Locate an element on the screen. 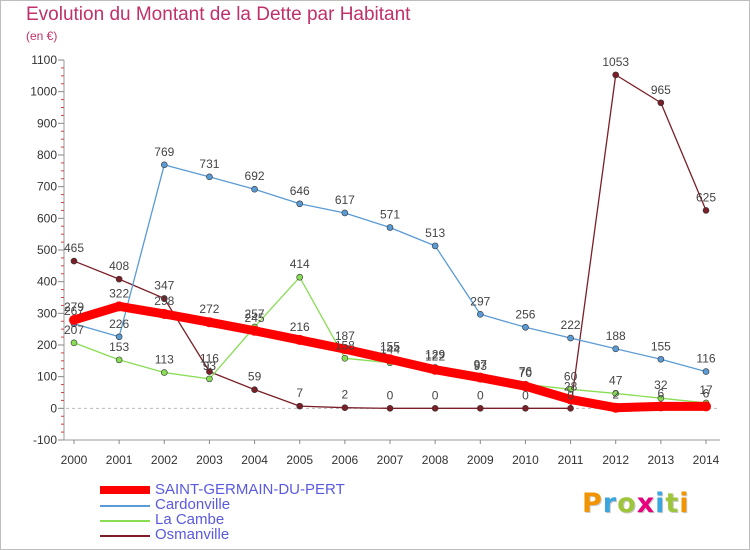  logo-letter: x is located at coordinates (646, 503).